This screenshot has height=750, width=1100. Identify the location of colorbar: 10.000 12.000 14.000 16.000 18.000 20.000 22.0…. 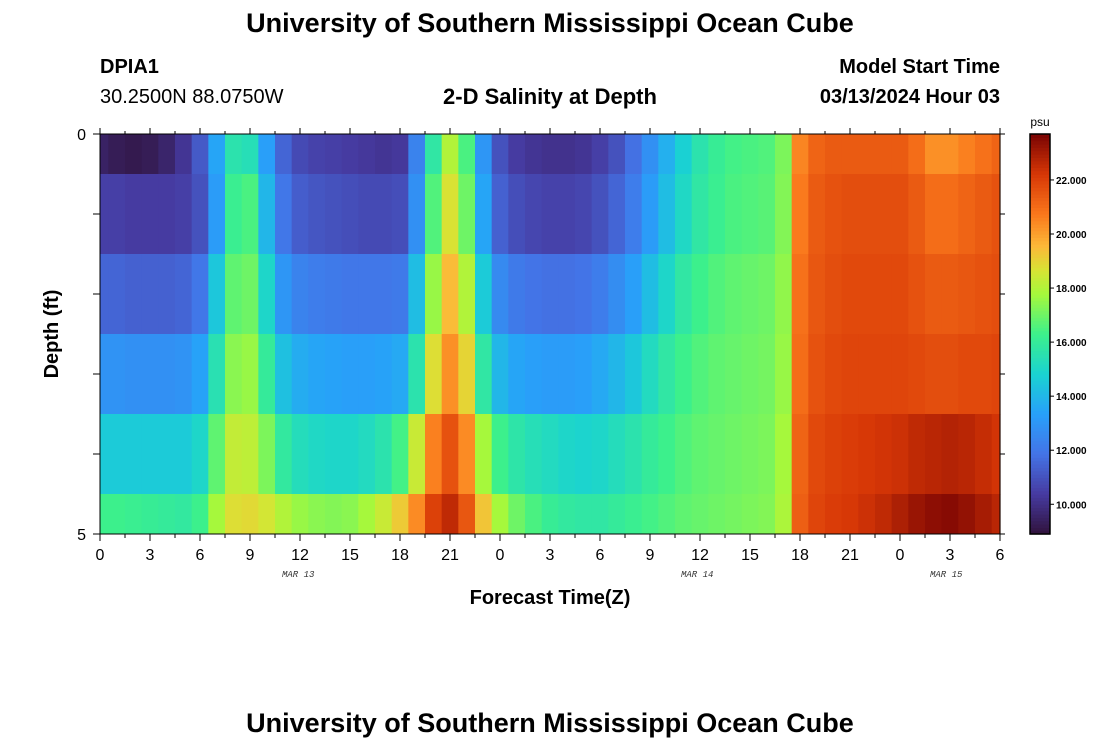
(1058, 334).